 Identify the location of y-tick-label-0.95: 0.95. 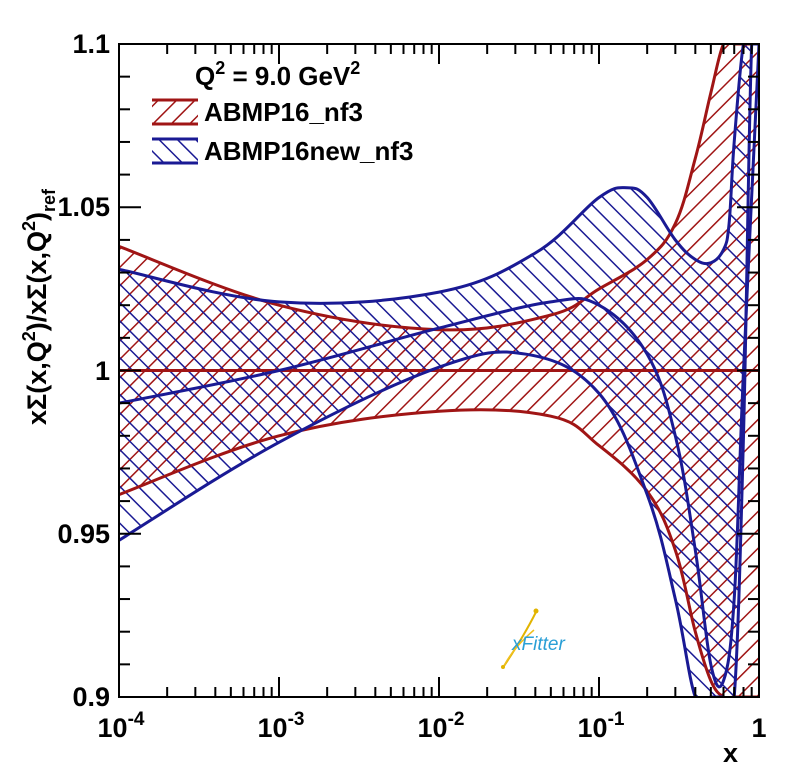
(83, 534).